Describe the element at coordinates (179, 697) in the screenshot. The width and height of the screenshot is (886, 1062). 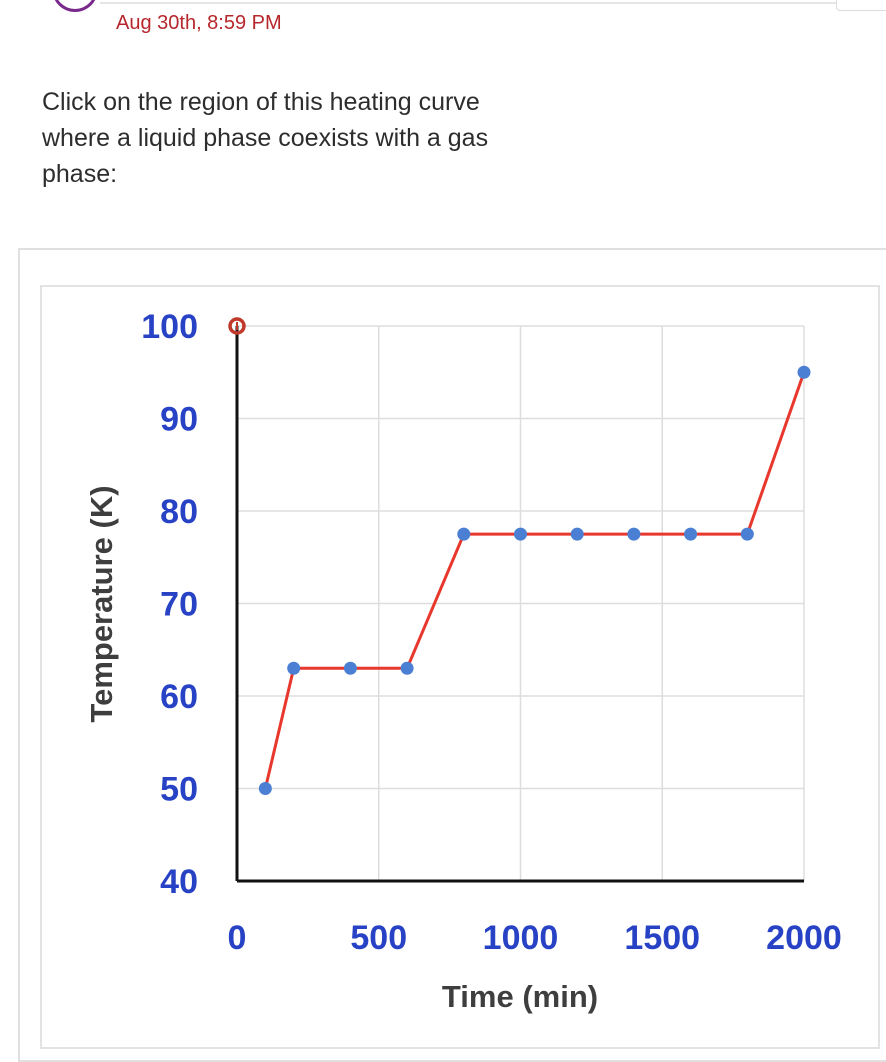
I see `y-tick-label: 60` at that location.